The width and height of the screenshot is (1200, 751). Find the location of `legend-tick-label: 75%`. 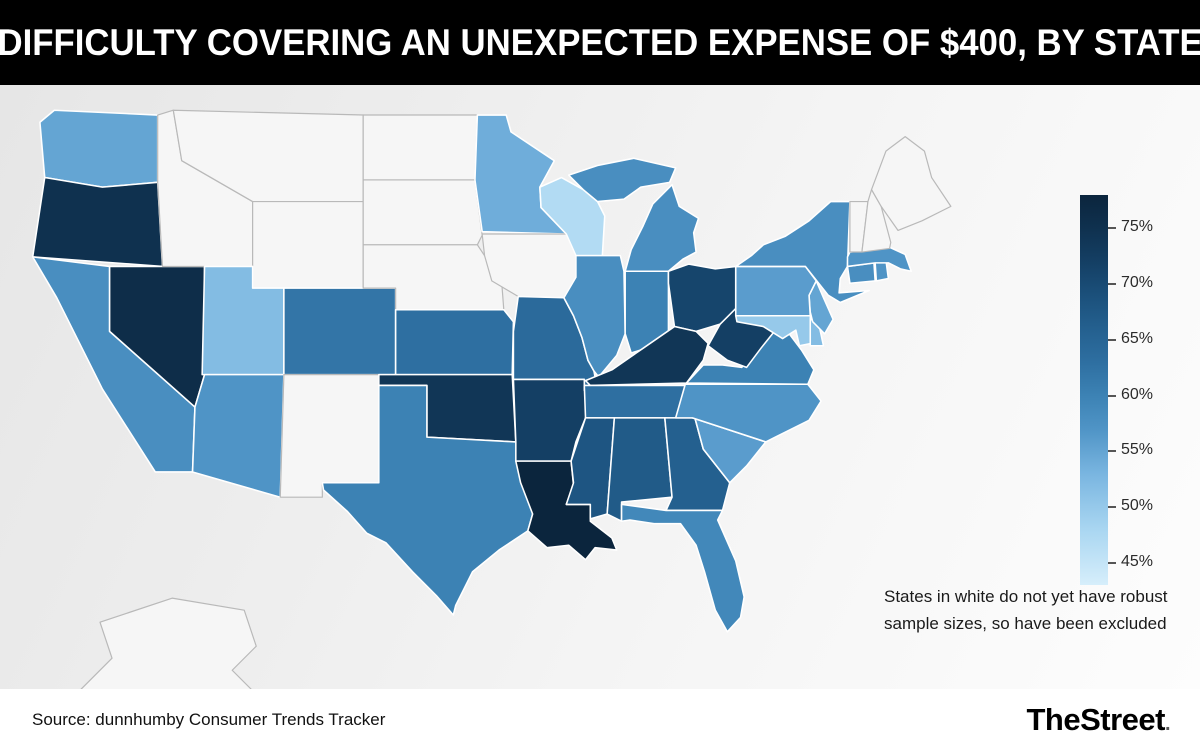

legend-tick-label: 75% is located at coordinates (1137, 227).